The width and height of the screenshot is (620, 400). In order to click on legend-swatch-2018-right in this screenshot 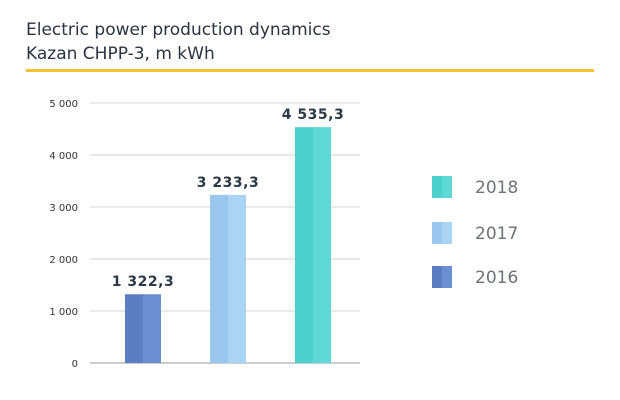, I will do `click(447, 187)`.